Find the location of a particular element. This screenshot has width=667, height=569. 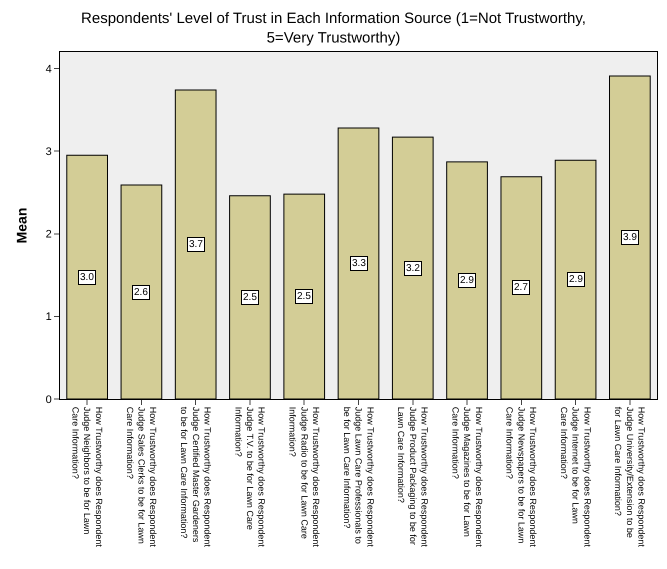

x-tick-label: How Trustworthy does Respondent Judge Radio to be for Lawn Care Information? is located at coordinates (305, 477).